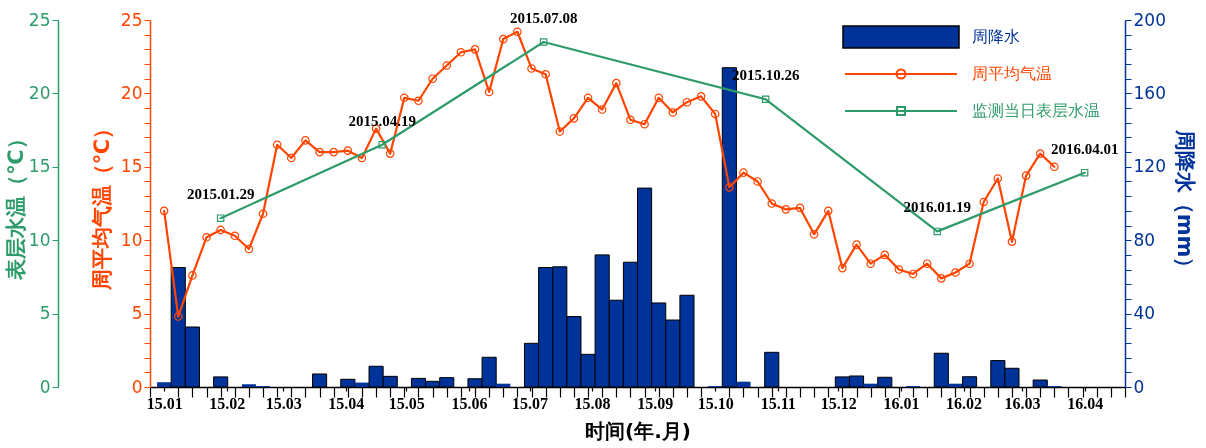 The height and width of the screenshot is (448, 1206). What do you see at coordinates (1149, 19) in the screenshot?
I see `y2-tick-label: 200` at bounding box center [1149, 19].